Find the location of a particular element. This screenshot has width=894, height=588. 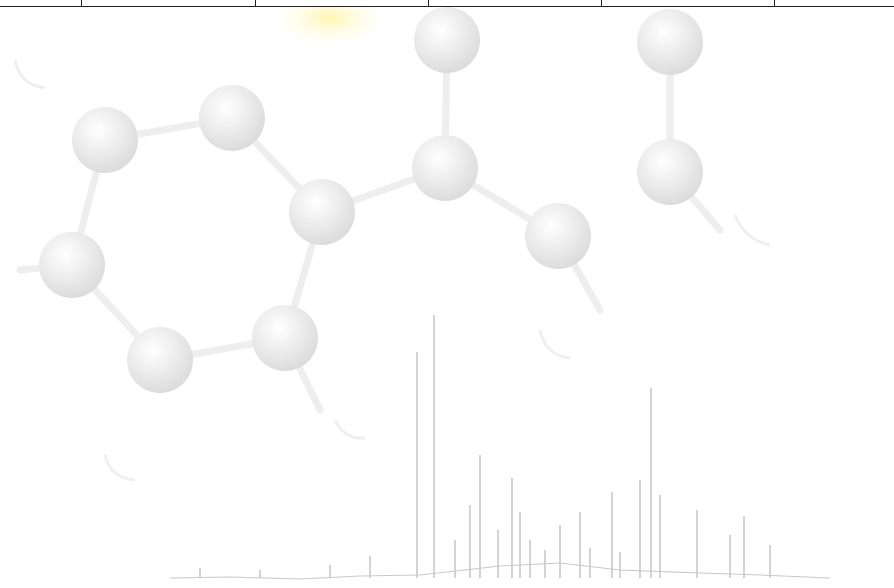

table-top-row is located at coordinates (447, 3).